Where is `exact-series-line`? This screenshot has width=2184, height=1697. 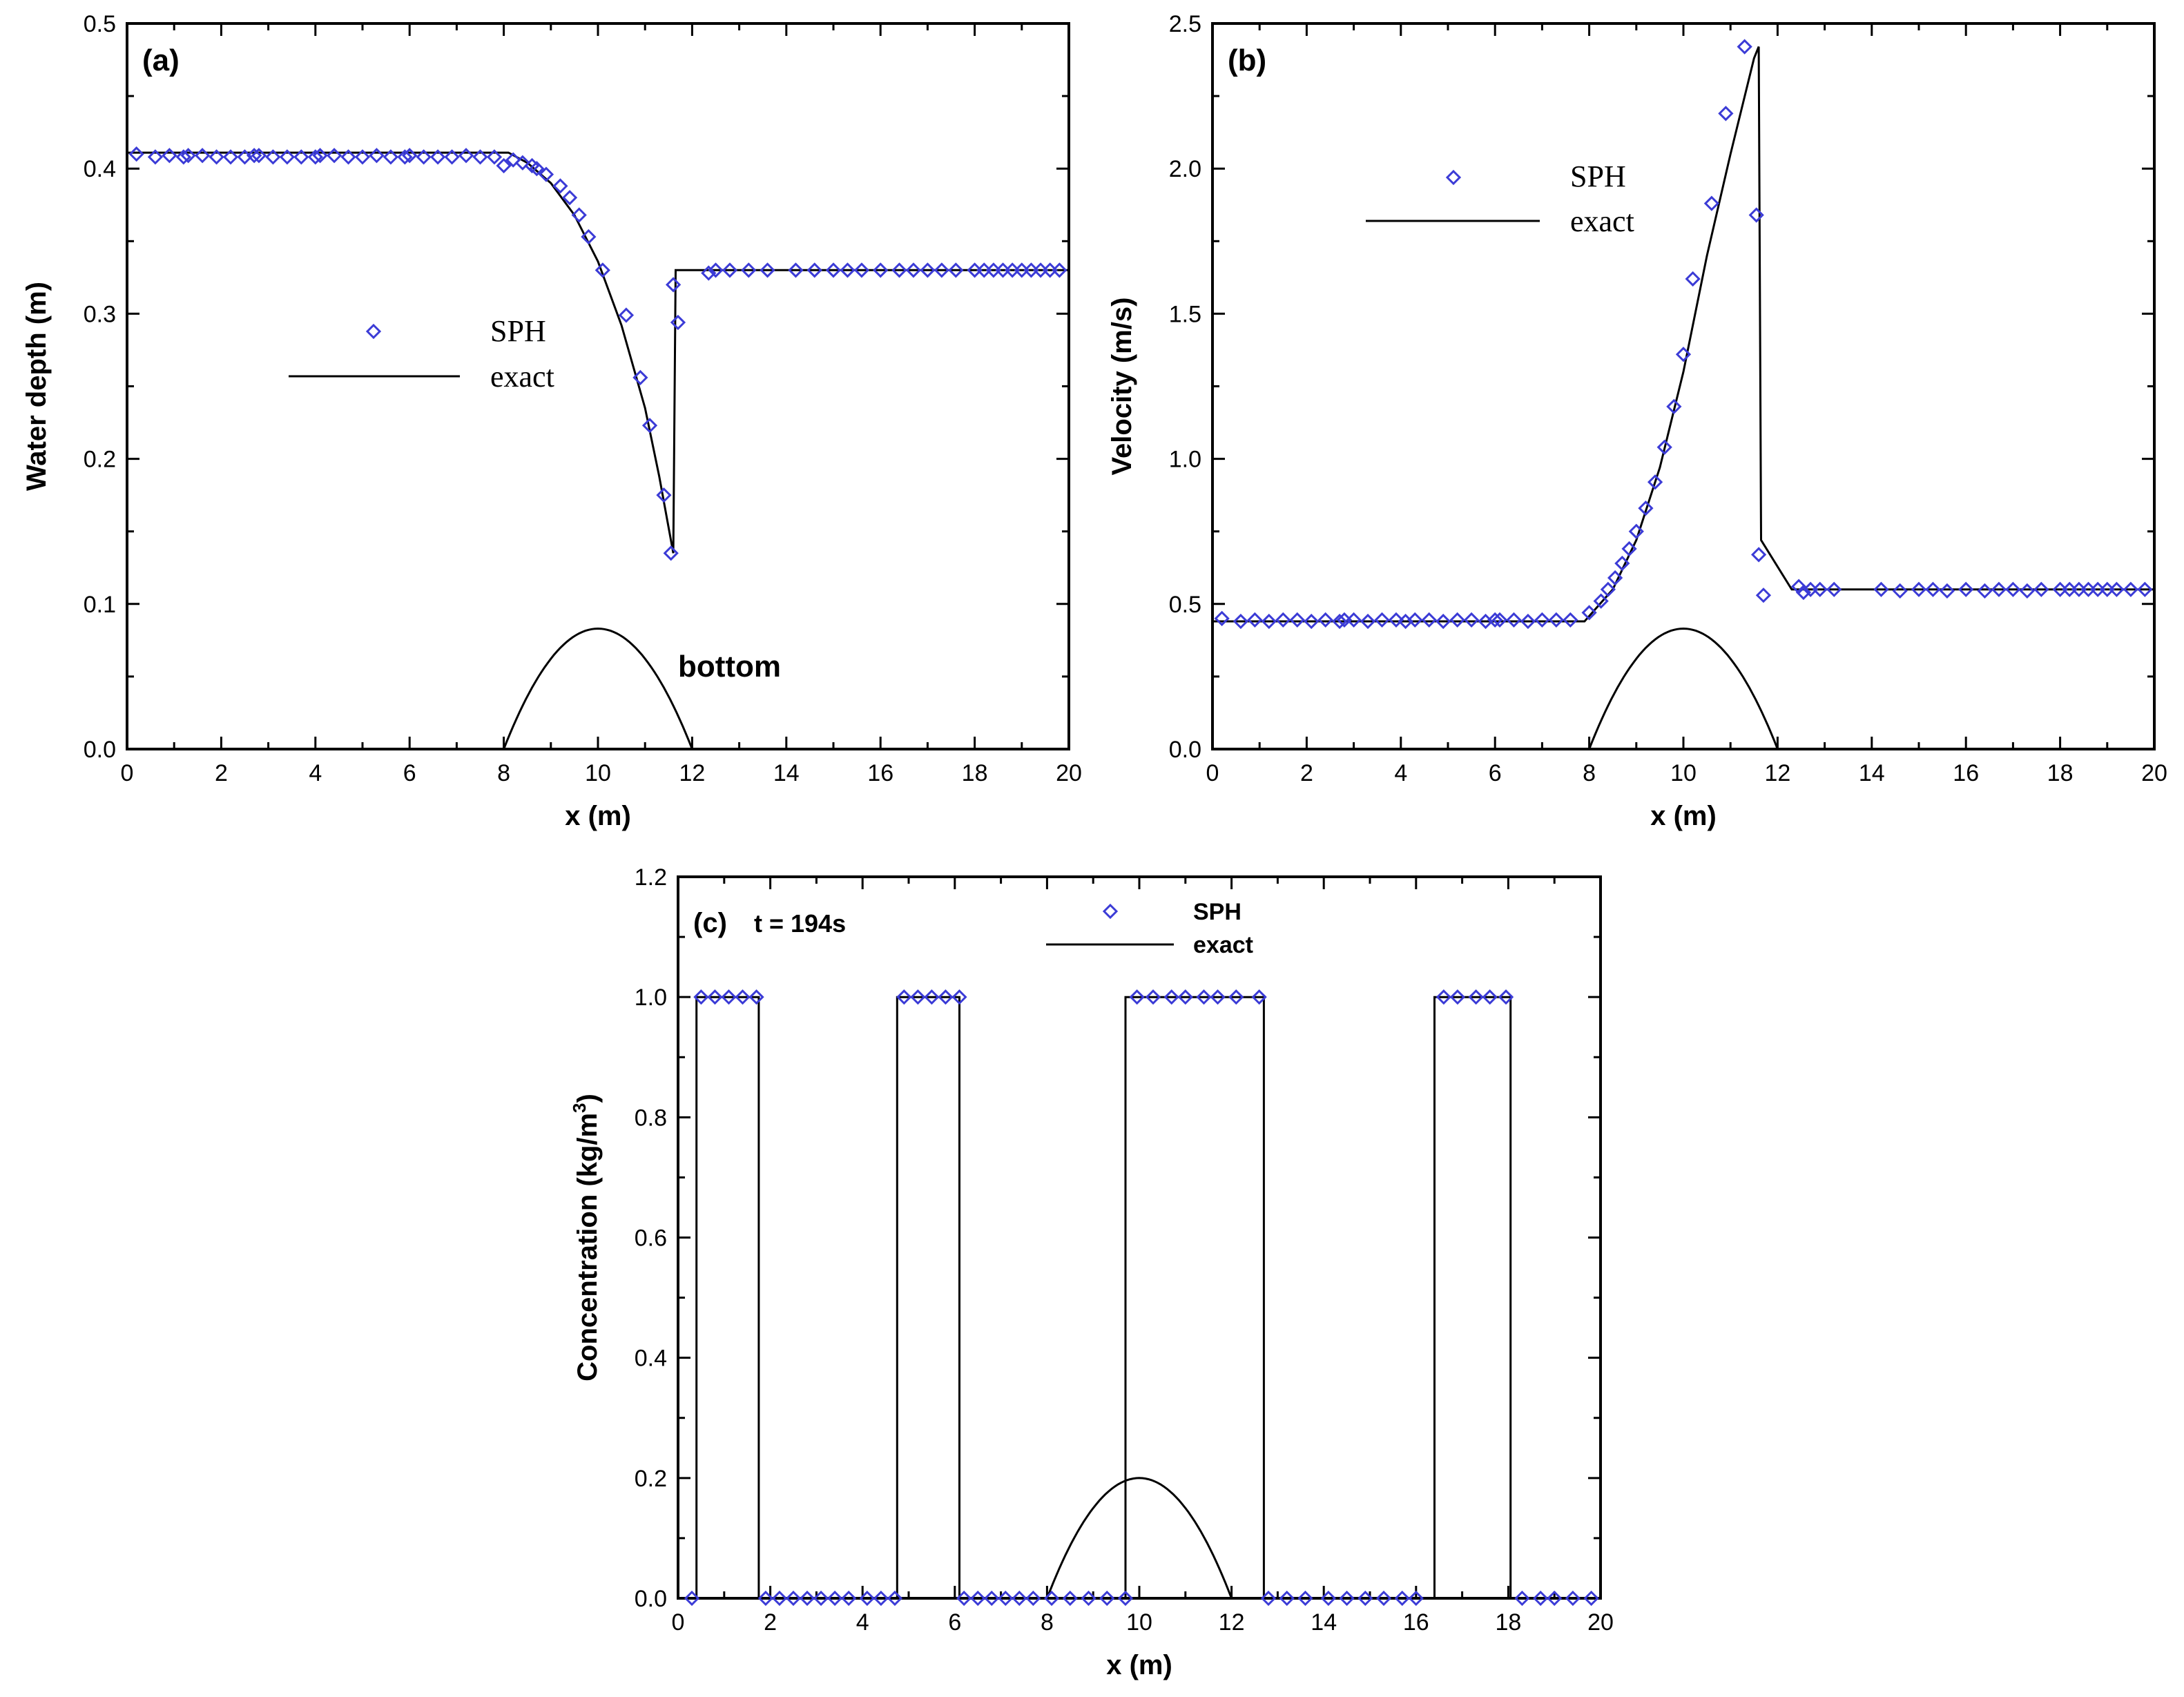 exact-series-line is located at coordinates (1683, 334).